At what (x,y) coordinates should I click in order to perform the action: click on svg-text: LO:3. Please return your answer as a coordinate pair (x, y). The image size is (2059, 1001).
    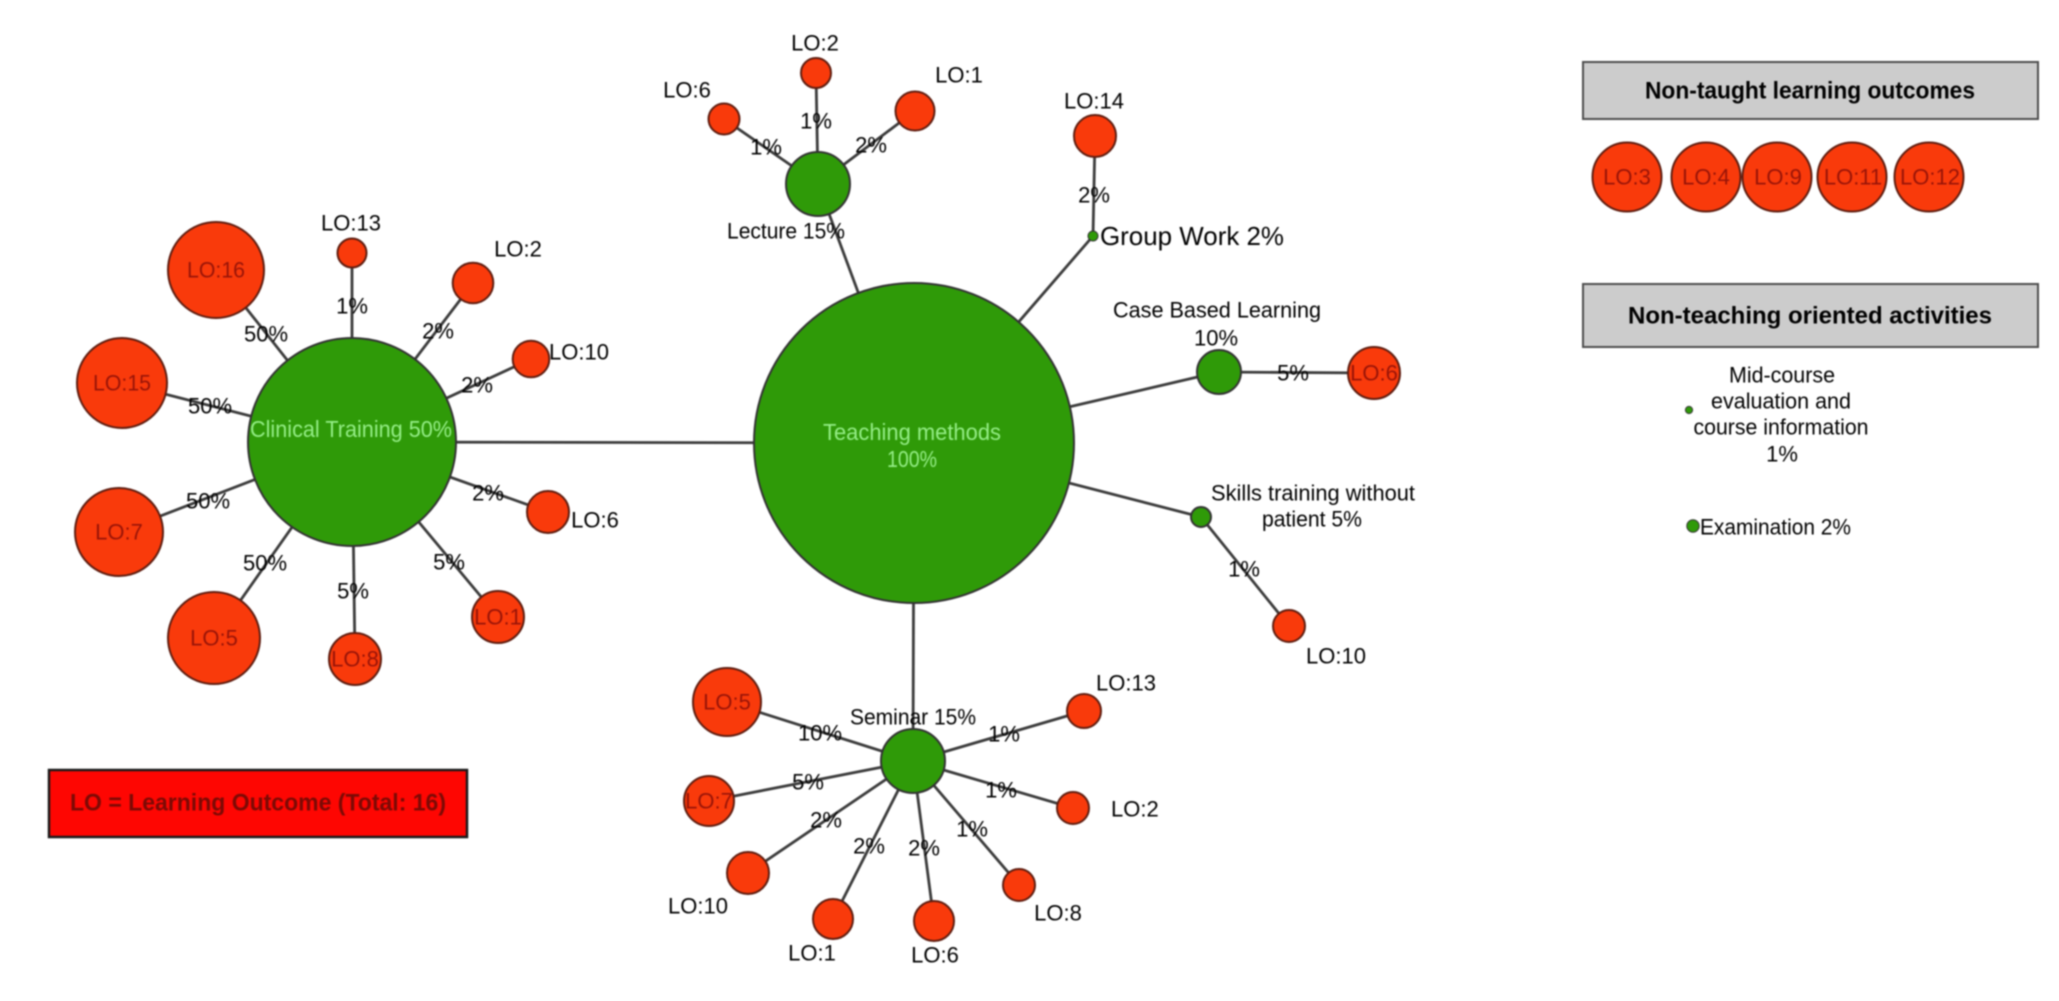
    Looking at the image, I should click on (1627, 177).